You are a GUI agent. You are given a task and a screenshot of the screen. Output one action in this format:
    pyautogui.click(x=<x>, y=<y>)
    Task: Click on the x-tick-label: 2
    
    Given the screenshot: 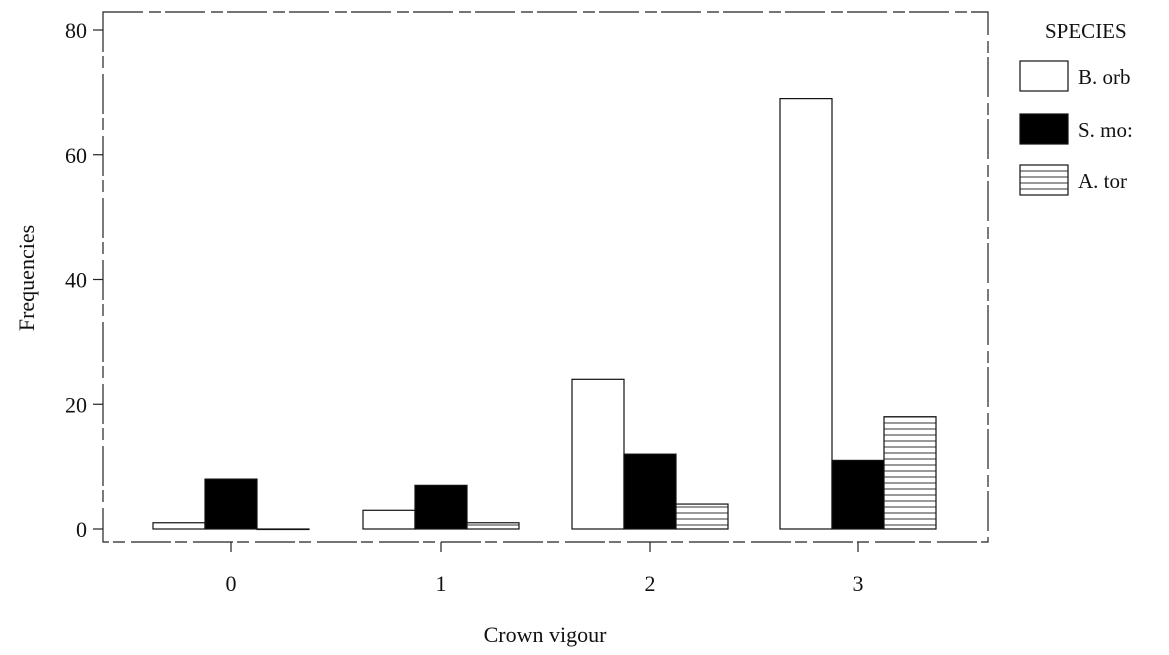 What is the action you would take?
    pyautogui.click(x=650, y=583)
    